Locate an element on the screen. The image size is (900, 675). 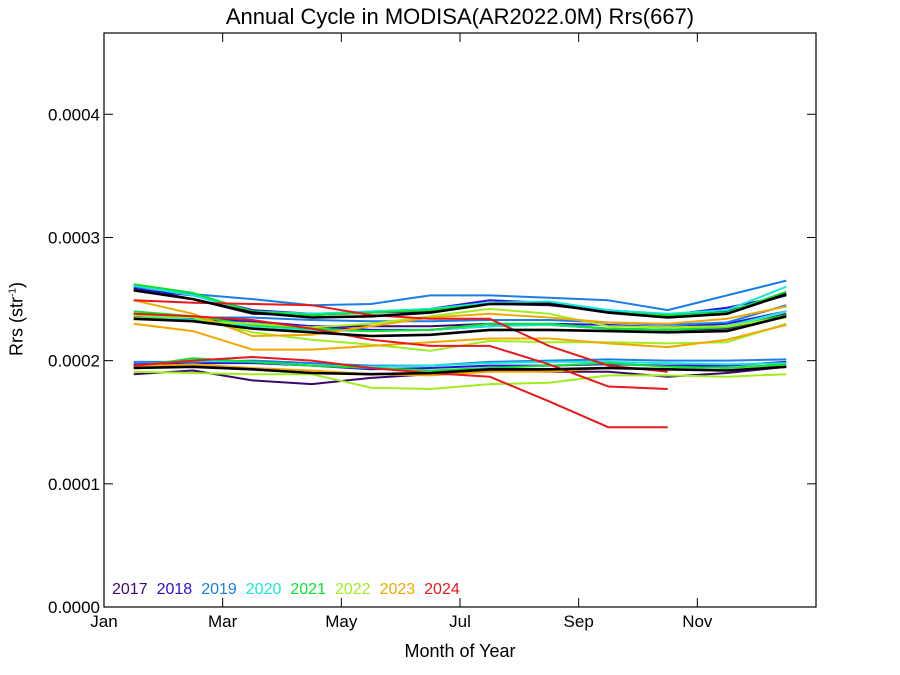
y-axis-label: Rrs (str-1) is located at coordinates (17, 319).